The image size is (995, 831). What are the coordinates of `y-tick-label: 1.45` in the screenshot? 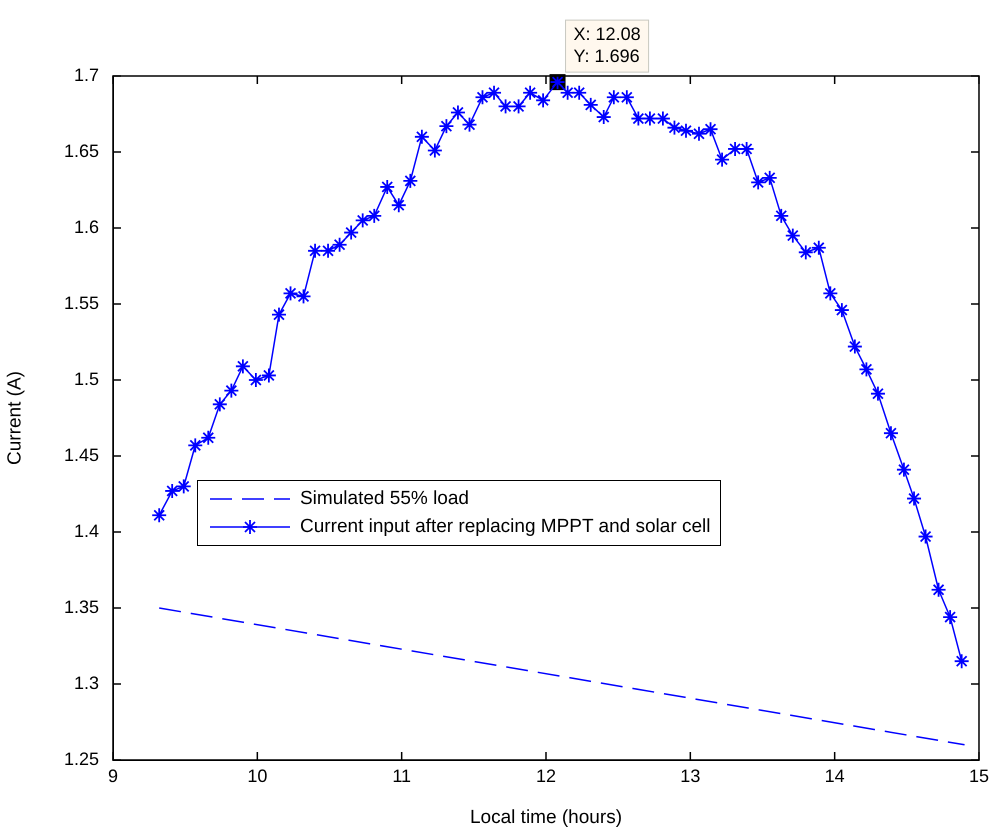 It's located at (81, 454).